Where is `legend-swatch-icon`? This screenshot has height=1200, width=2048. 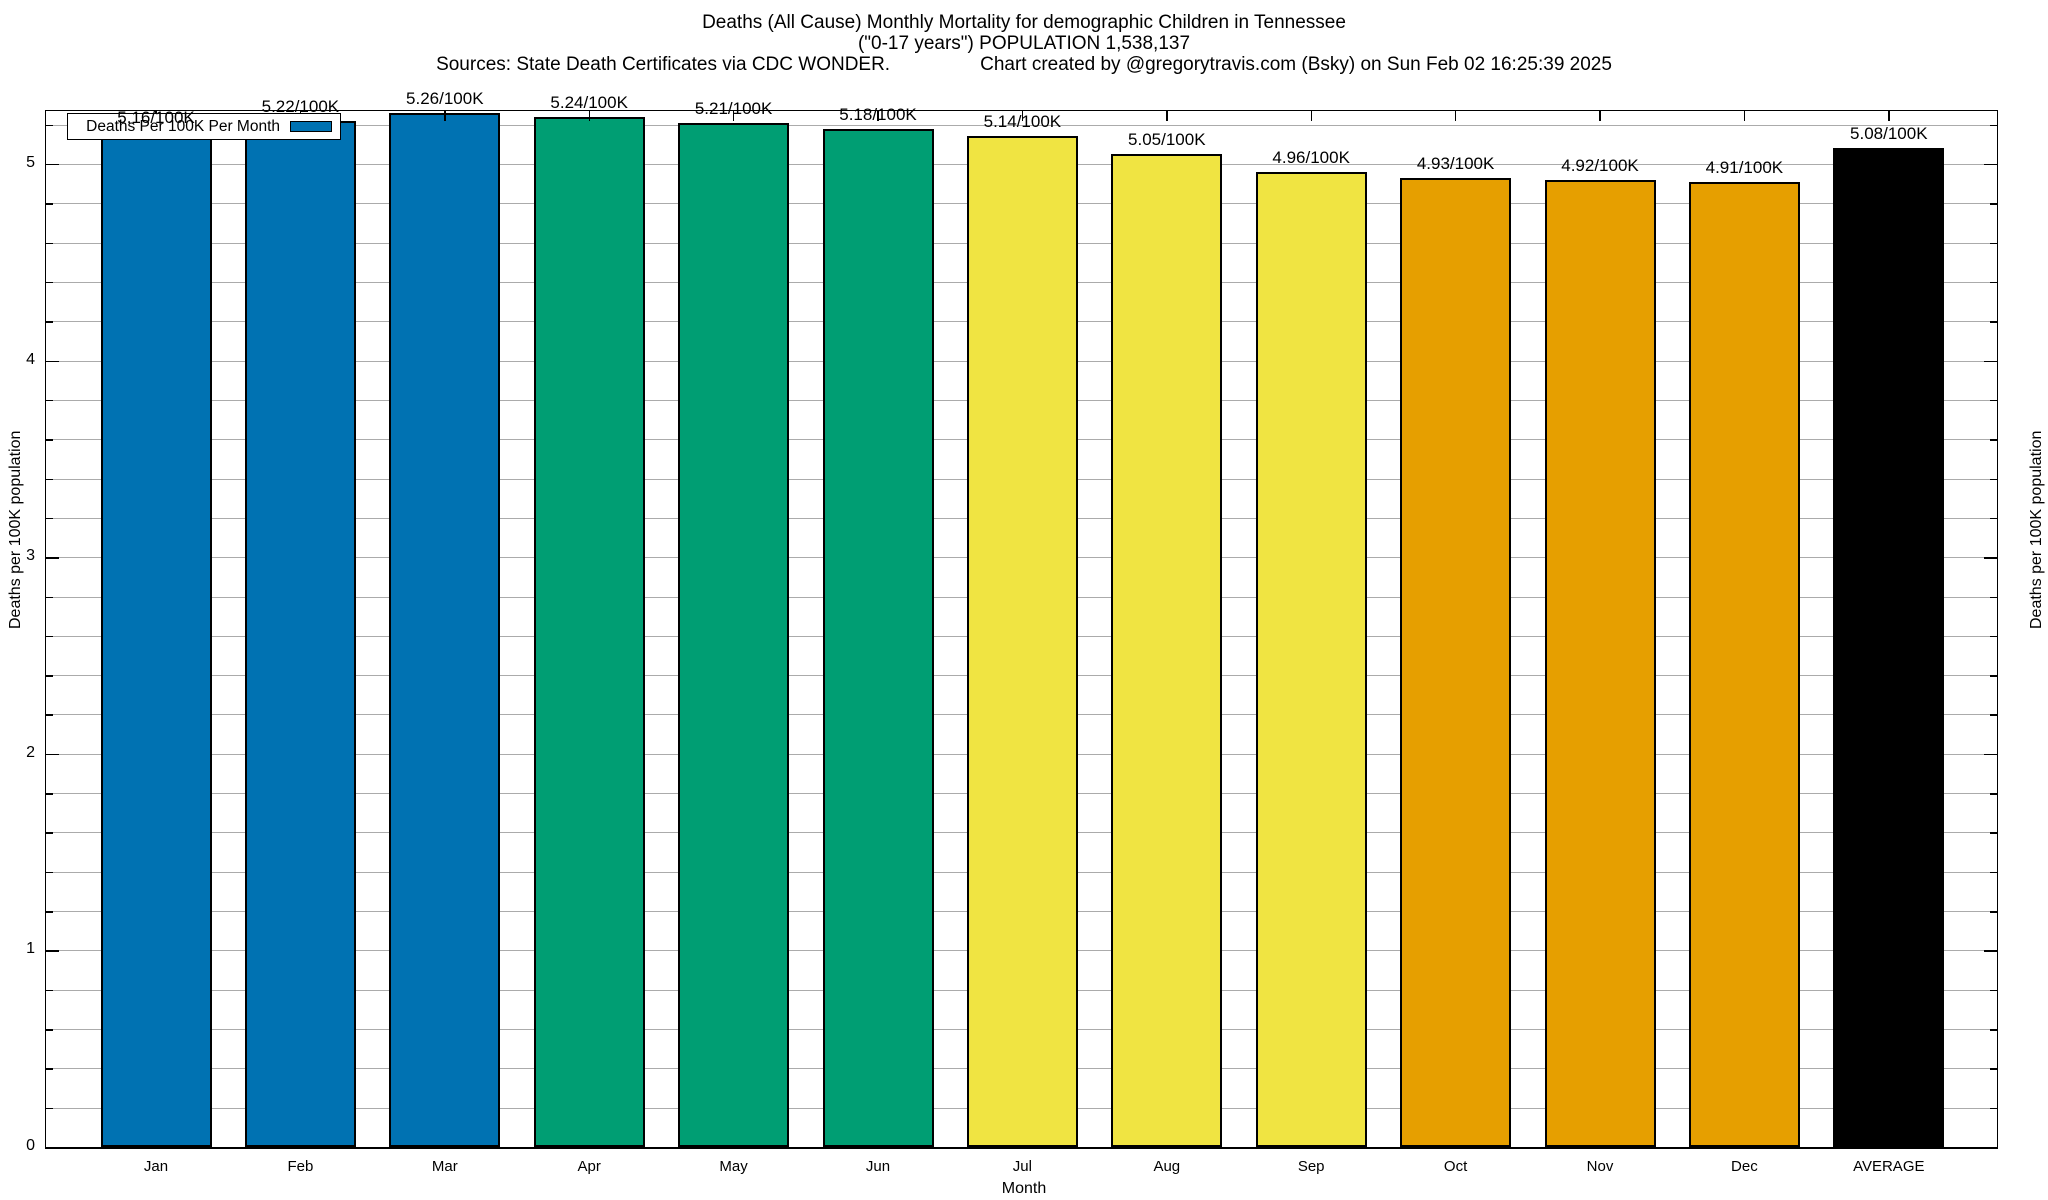
legend-swatch-icon is located at coordinates (311, 126).